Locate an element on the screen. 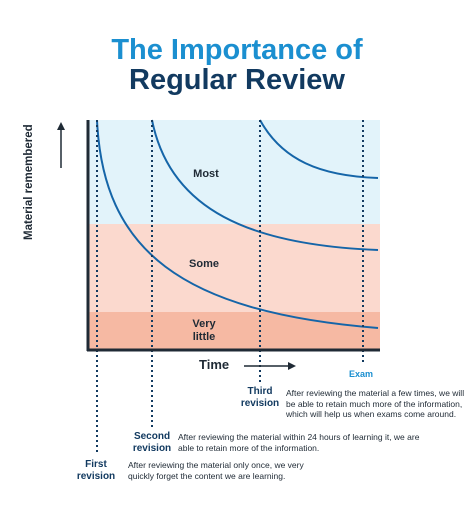 Image resolution: width=474 pixels, height=529 pixels. first-revision-label: First revision is located at coordinates (96, 471).